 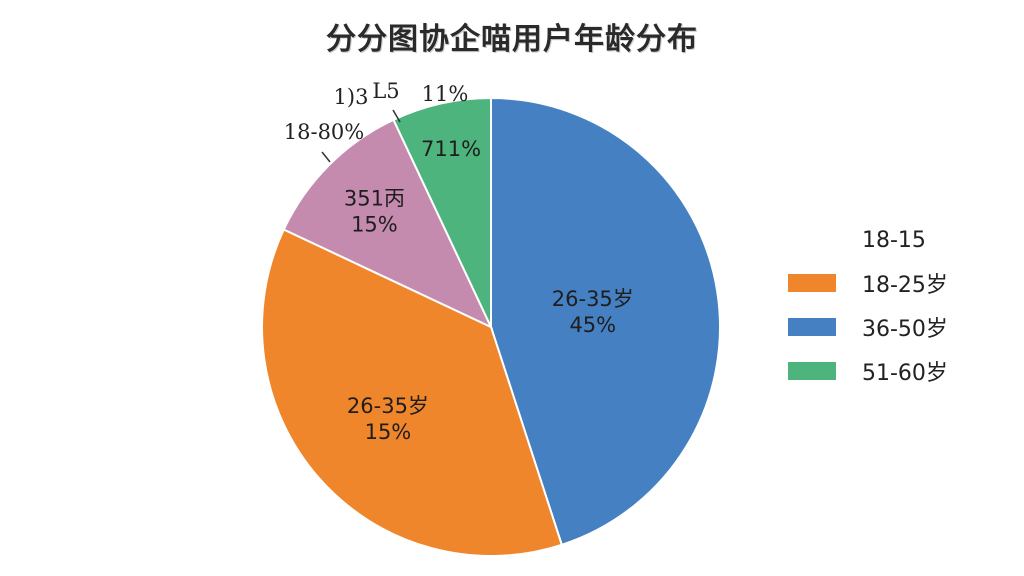 I want to click on legend-label: 18-25岁, so click(x=905, y=285).